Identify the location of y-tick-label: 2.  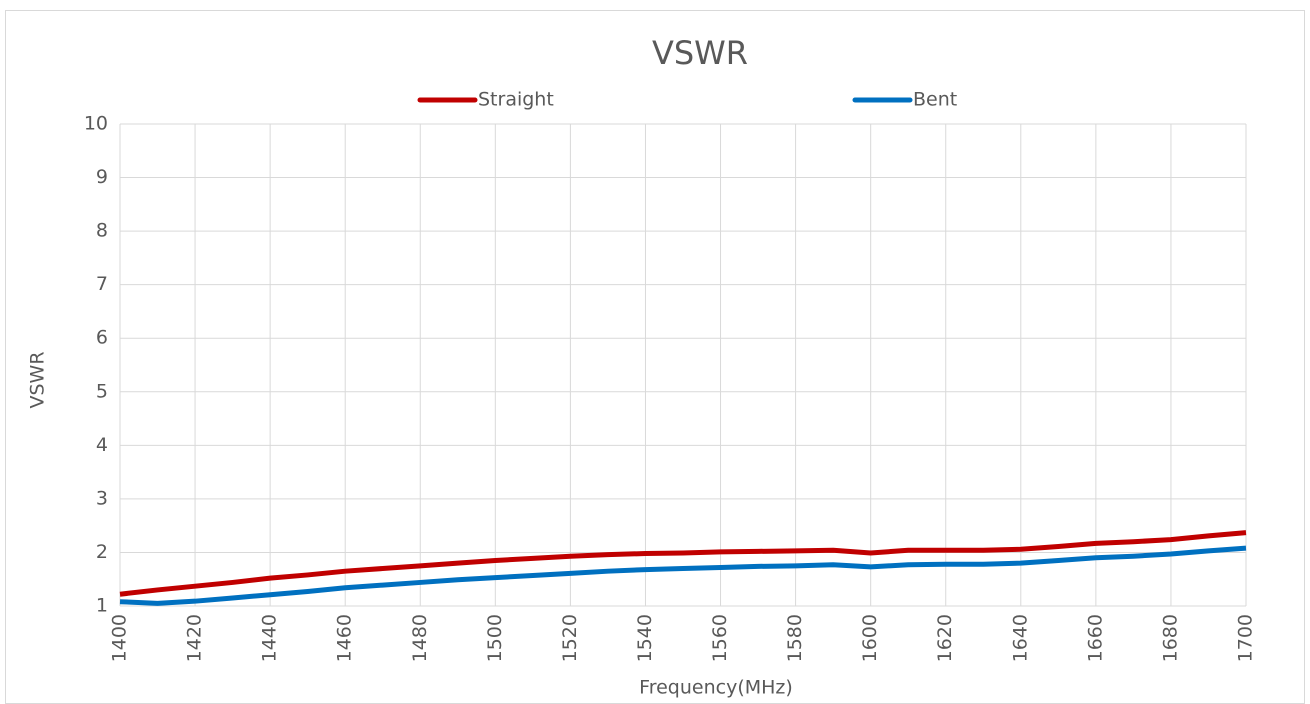
(102, 552).